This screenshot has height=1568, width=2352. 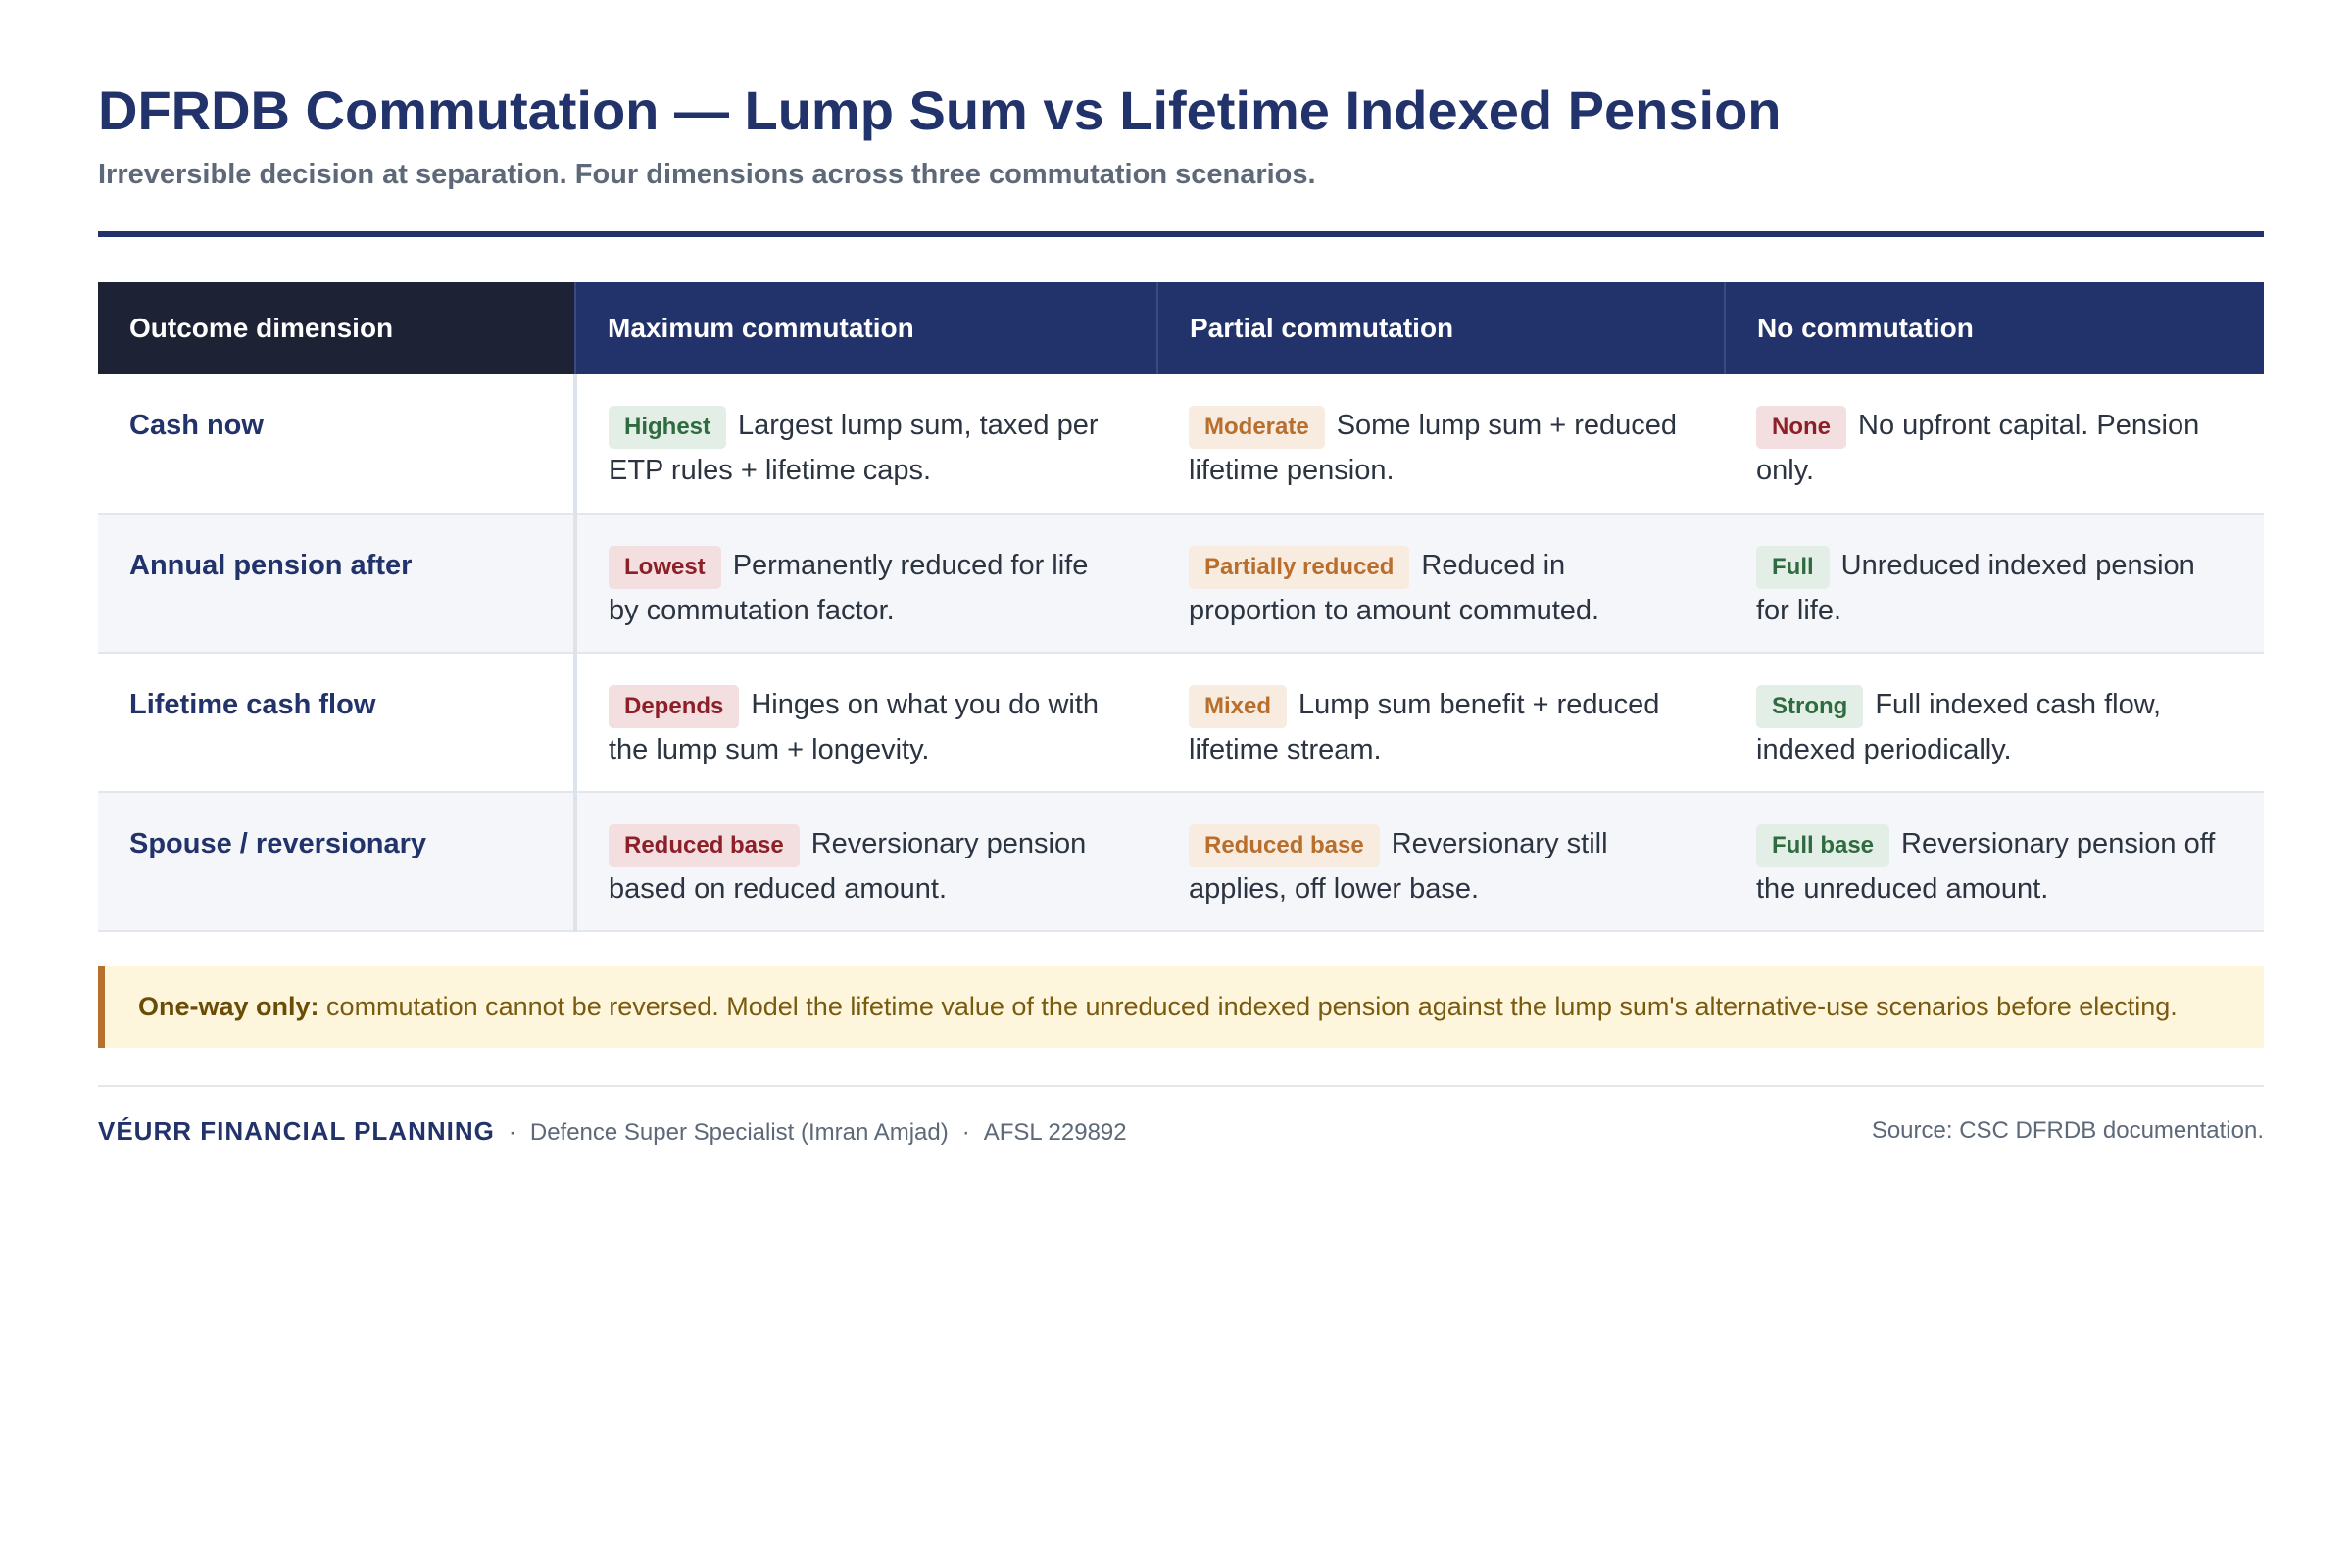 What do you see at coordinates (1975, 588) in the screenshot?
I see `cell-text: Unreduced indexed pension for life.` at bounding box center [1975, 588].